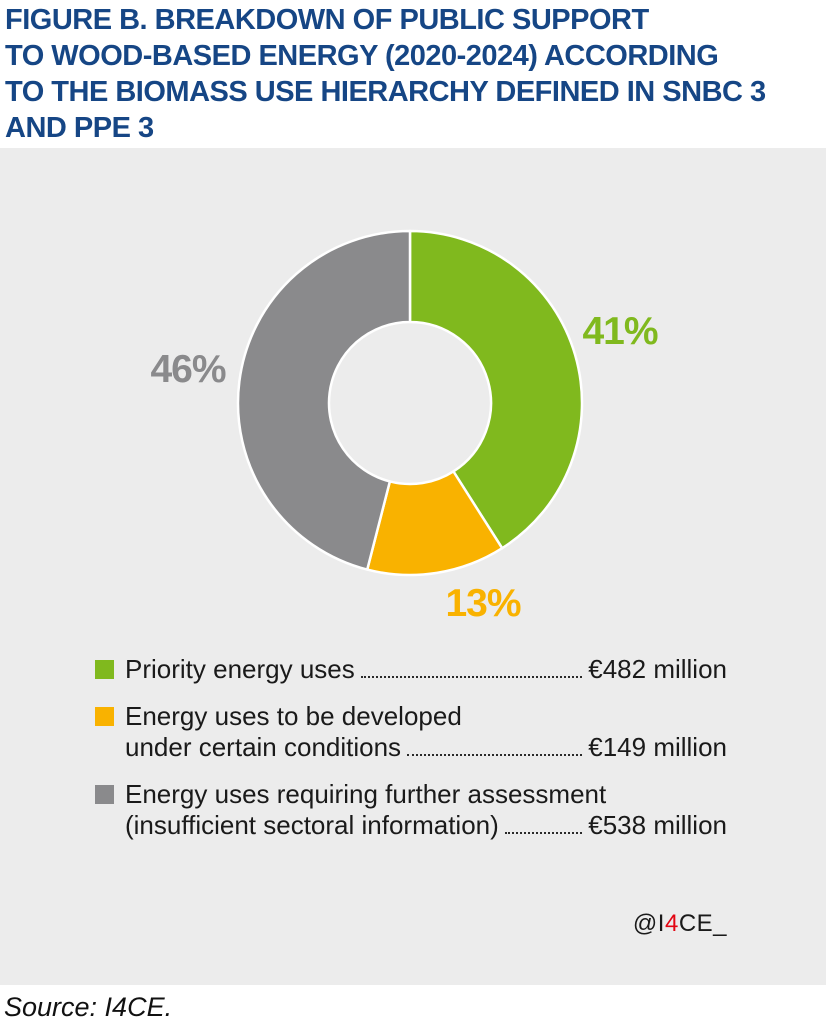 The image size is (826, 1024). What do you see at coordinates (104, 716) in the screenshot?
I see `legend-swatch-orange` at bounding box center [104, 716].